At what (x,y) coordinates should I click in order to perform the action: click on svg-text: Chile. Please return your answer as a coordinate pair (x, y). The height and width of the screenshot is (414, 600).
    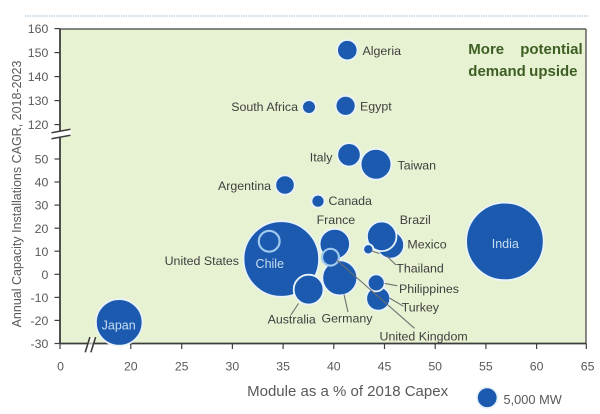
    Looking at the image, I should click on (270, 264).